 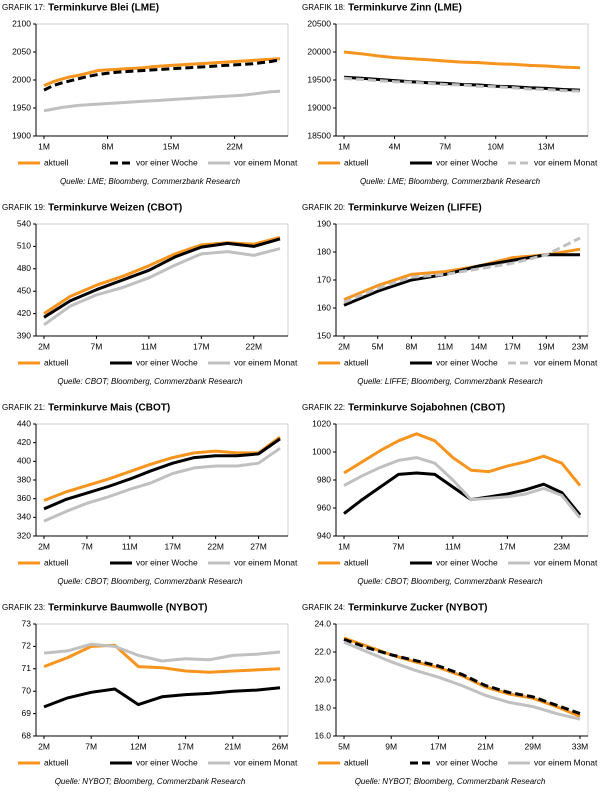 What do you see at coordinates (533, 746) in the screenshot?
I see `x-tick-label: 29M` at bounding box center [533, 746].